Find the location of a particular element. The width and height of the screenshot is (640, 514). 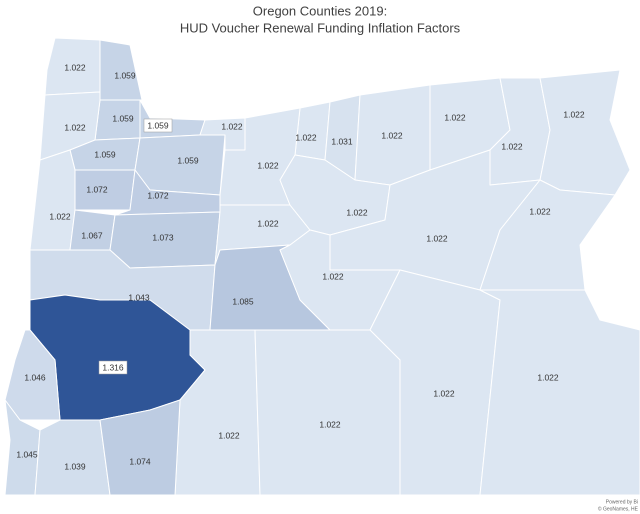

map-title: Oregon Counties 2019: is located at coordinates (320, 10).